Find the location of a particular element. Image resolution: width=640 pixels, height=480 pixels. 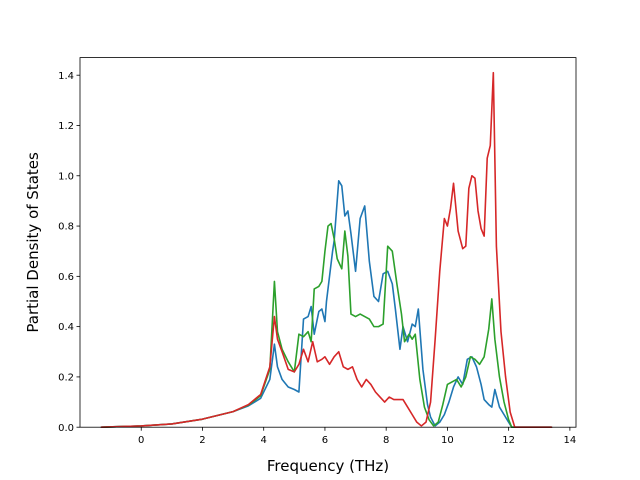

x-tick-label: 8 is located at coordinates (386, 440).